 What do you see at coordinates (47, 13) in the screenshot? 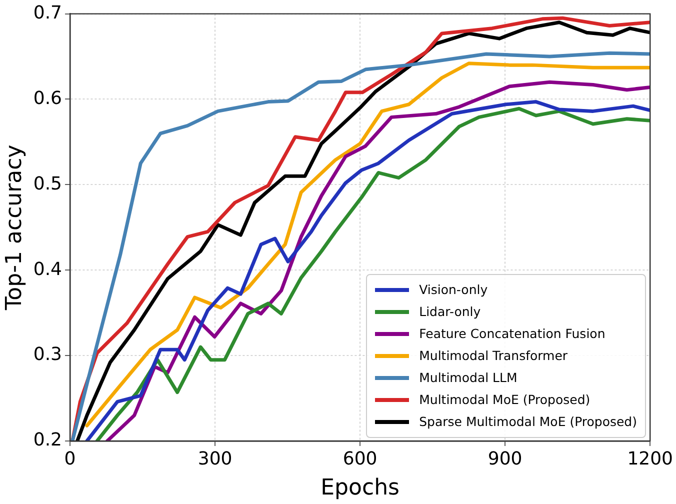
I see `y-tick-label: 0.7` at bounding box center [47, 13].